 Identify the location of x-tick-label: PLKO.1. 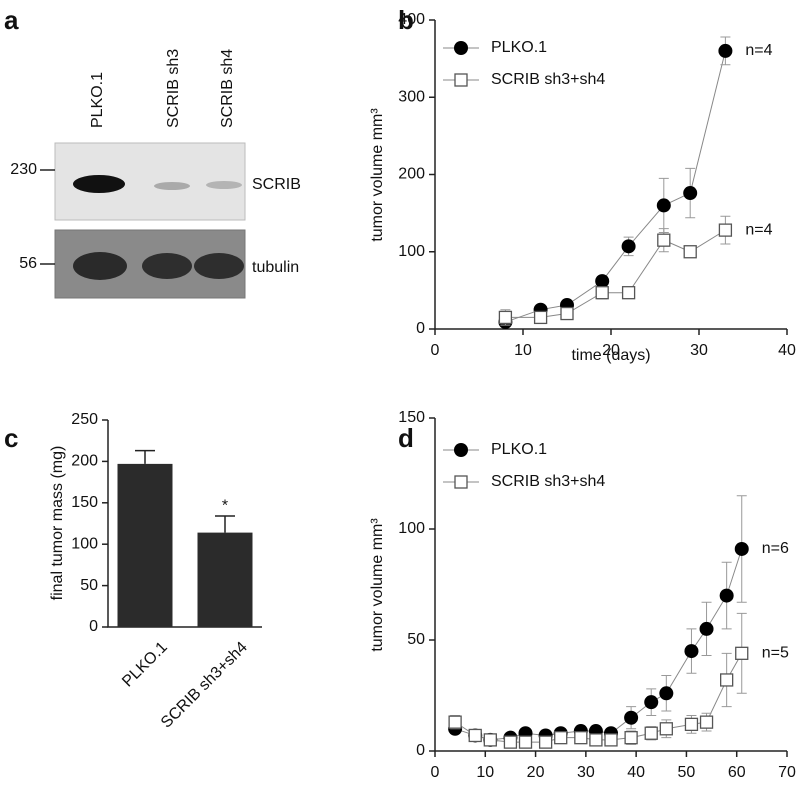
(145, 665).